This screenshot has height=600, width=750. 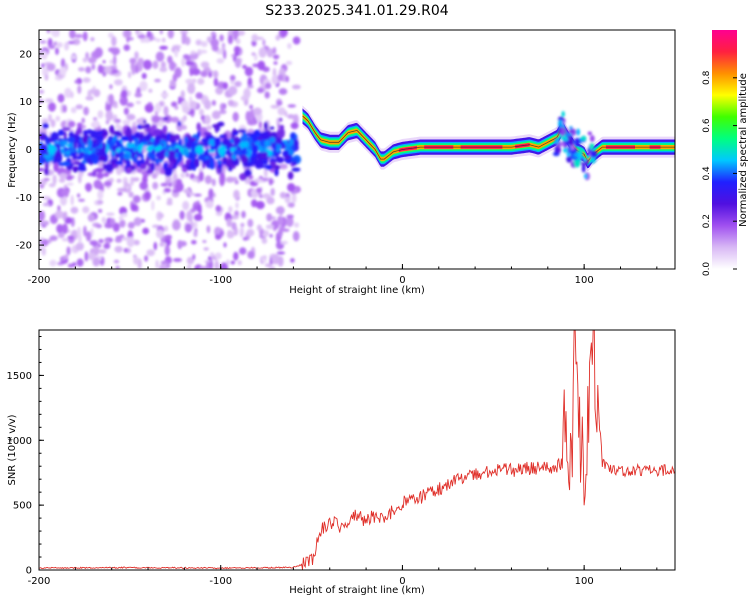 I want to click on snr-x-label: Height of straight line (km), so click(x=357, y=590).